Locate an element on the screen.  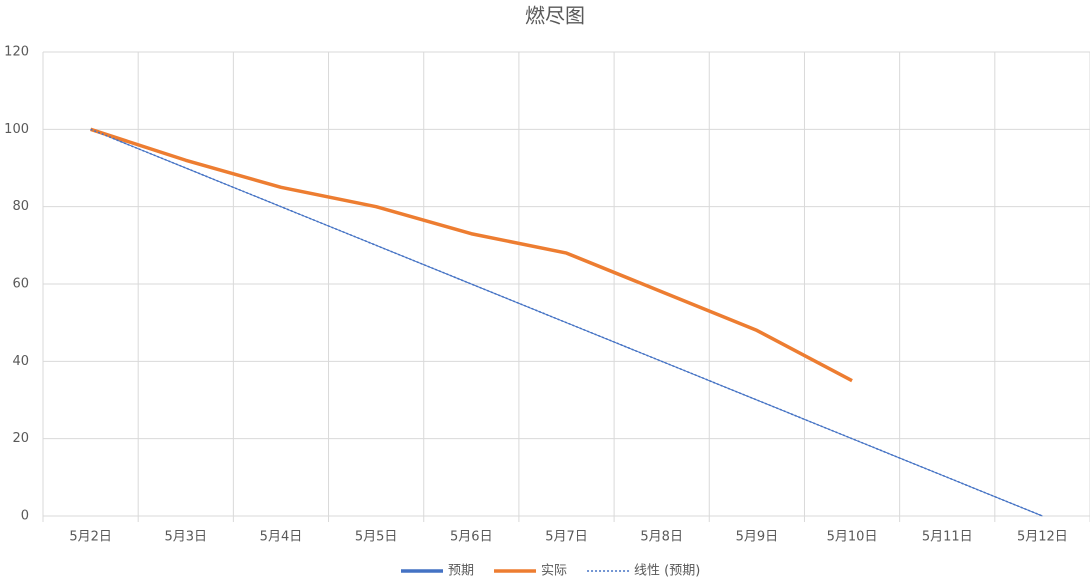
legend-label: 线性 (预期) is located at coordinates (667, 571).